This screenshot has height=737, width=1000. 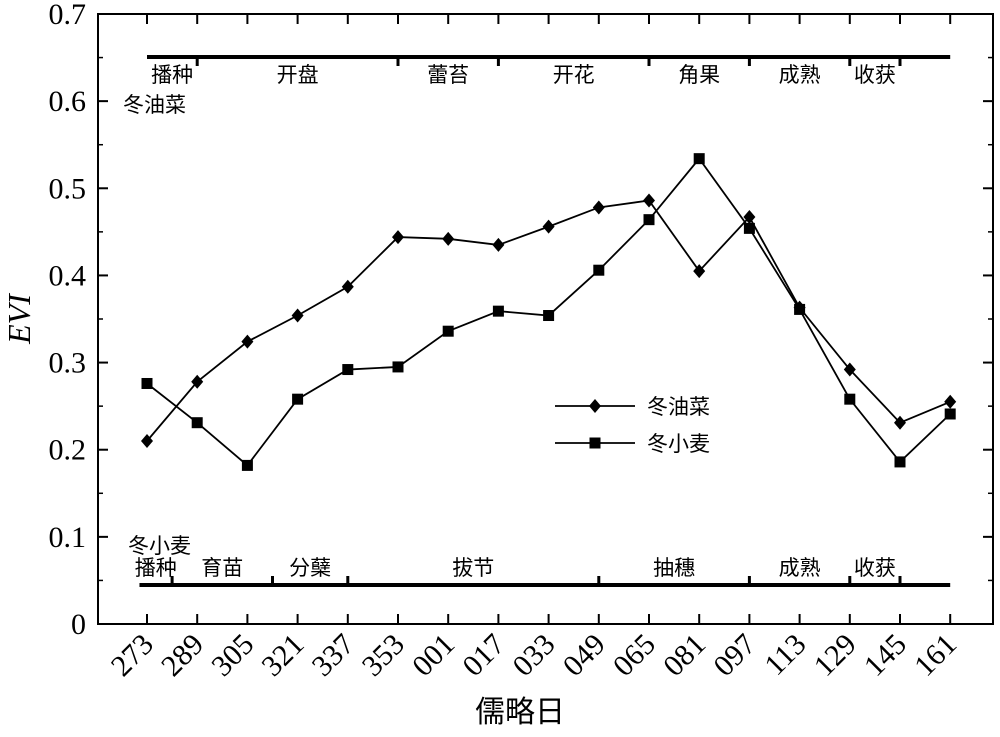 What do you see at coordinates (68, 537) in the screenshot?
I see `y-tick-label: 0.1` at bounding box center [68, 537].